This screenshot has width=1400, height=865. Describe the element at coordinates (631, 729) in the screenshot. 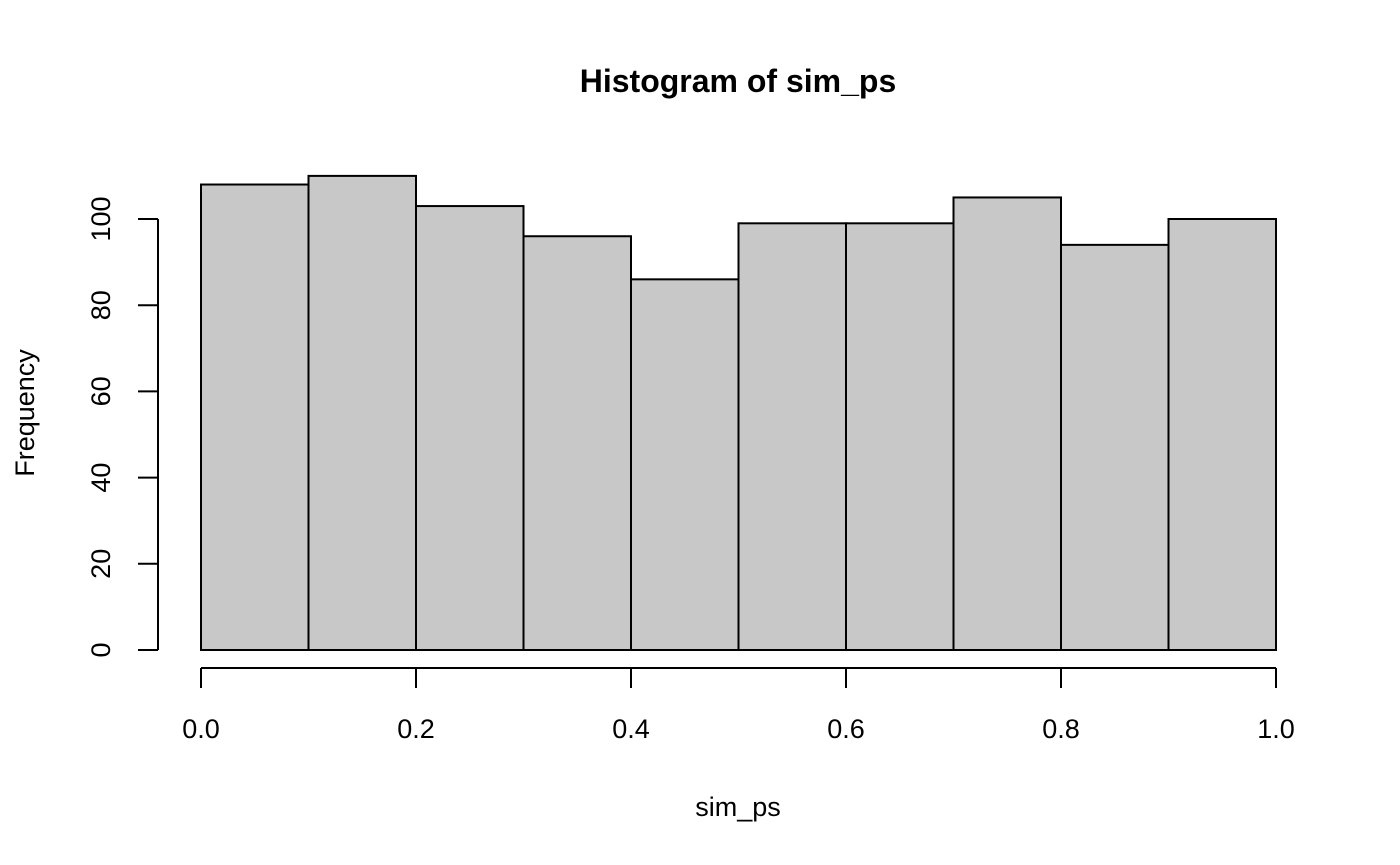

I see `x-tick-label: 0.4` at that location.